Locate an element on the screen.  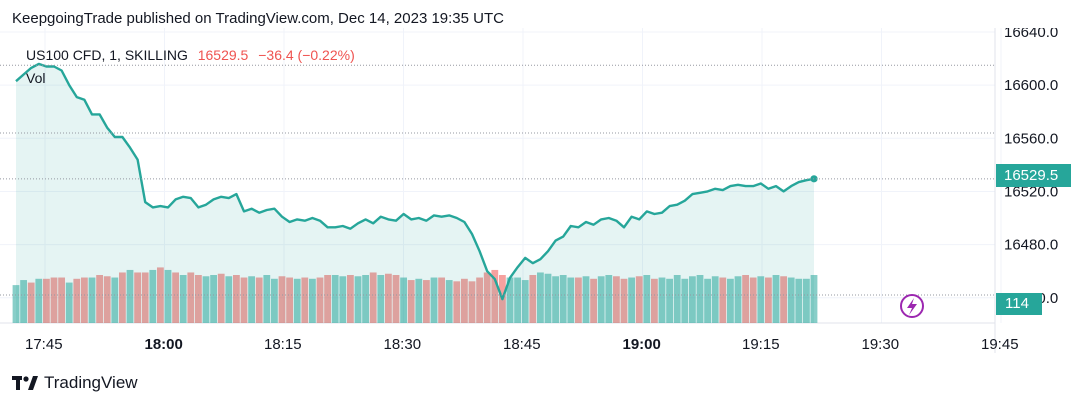
price-change-legend: −36.4 (−0.22%) is located at coordinates (306, 55).